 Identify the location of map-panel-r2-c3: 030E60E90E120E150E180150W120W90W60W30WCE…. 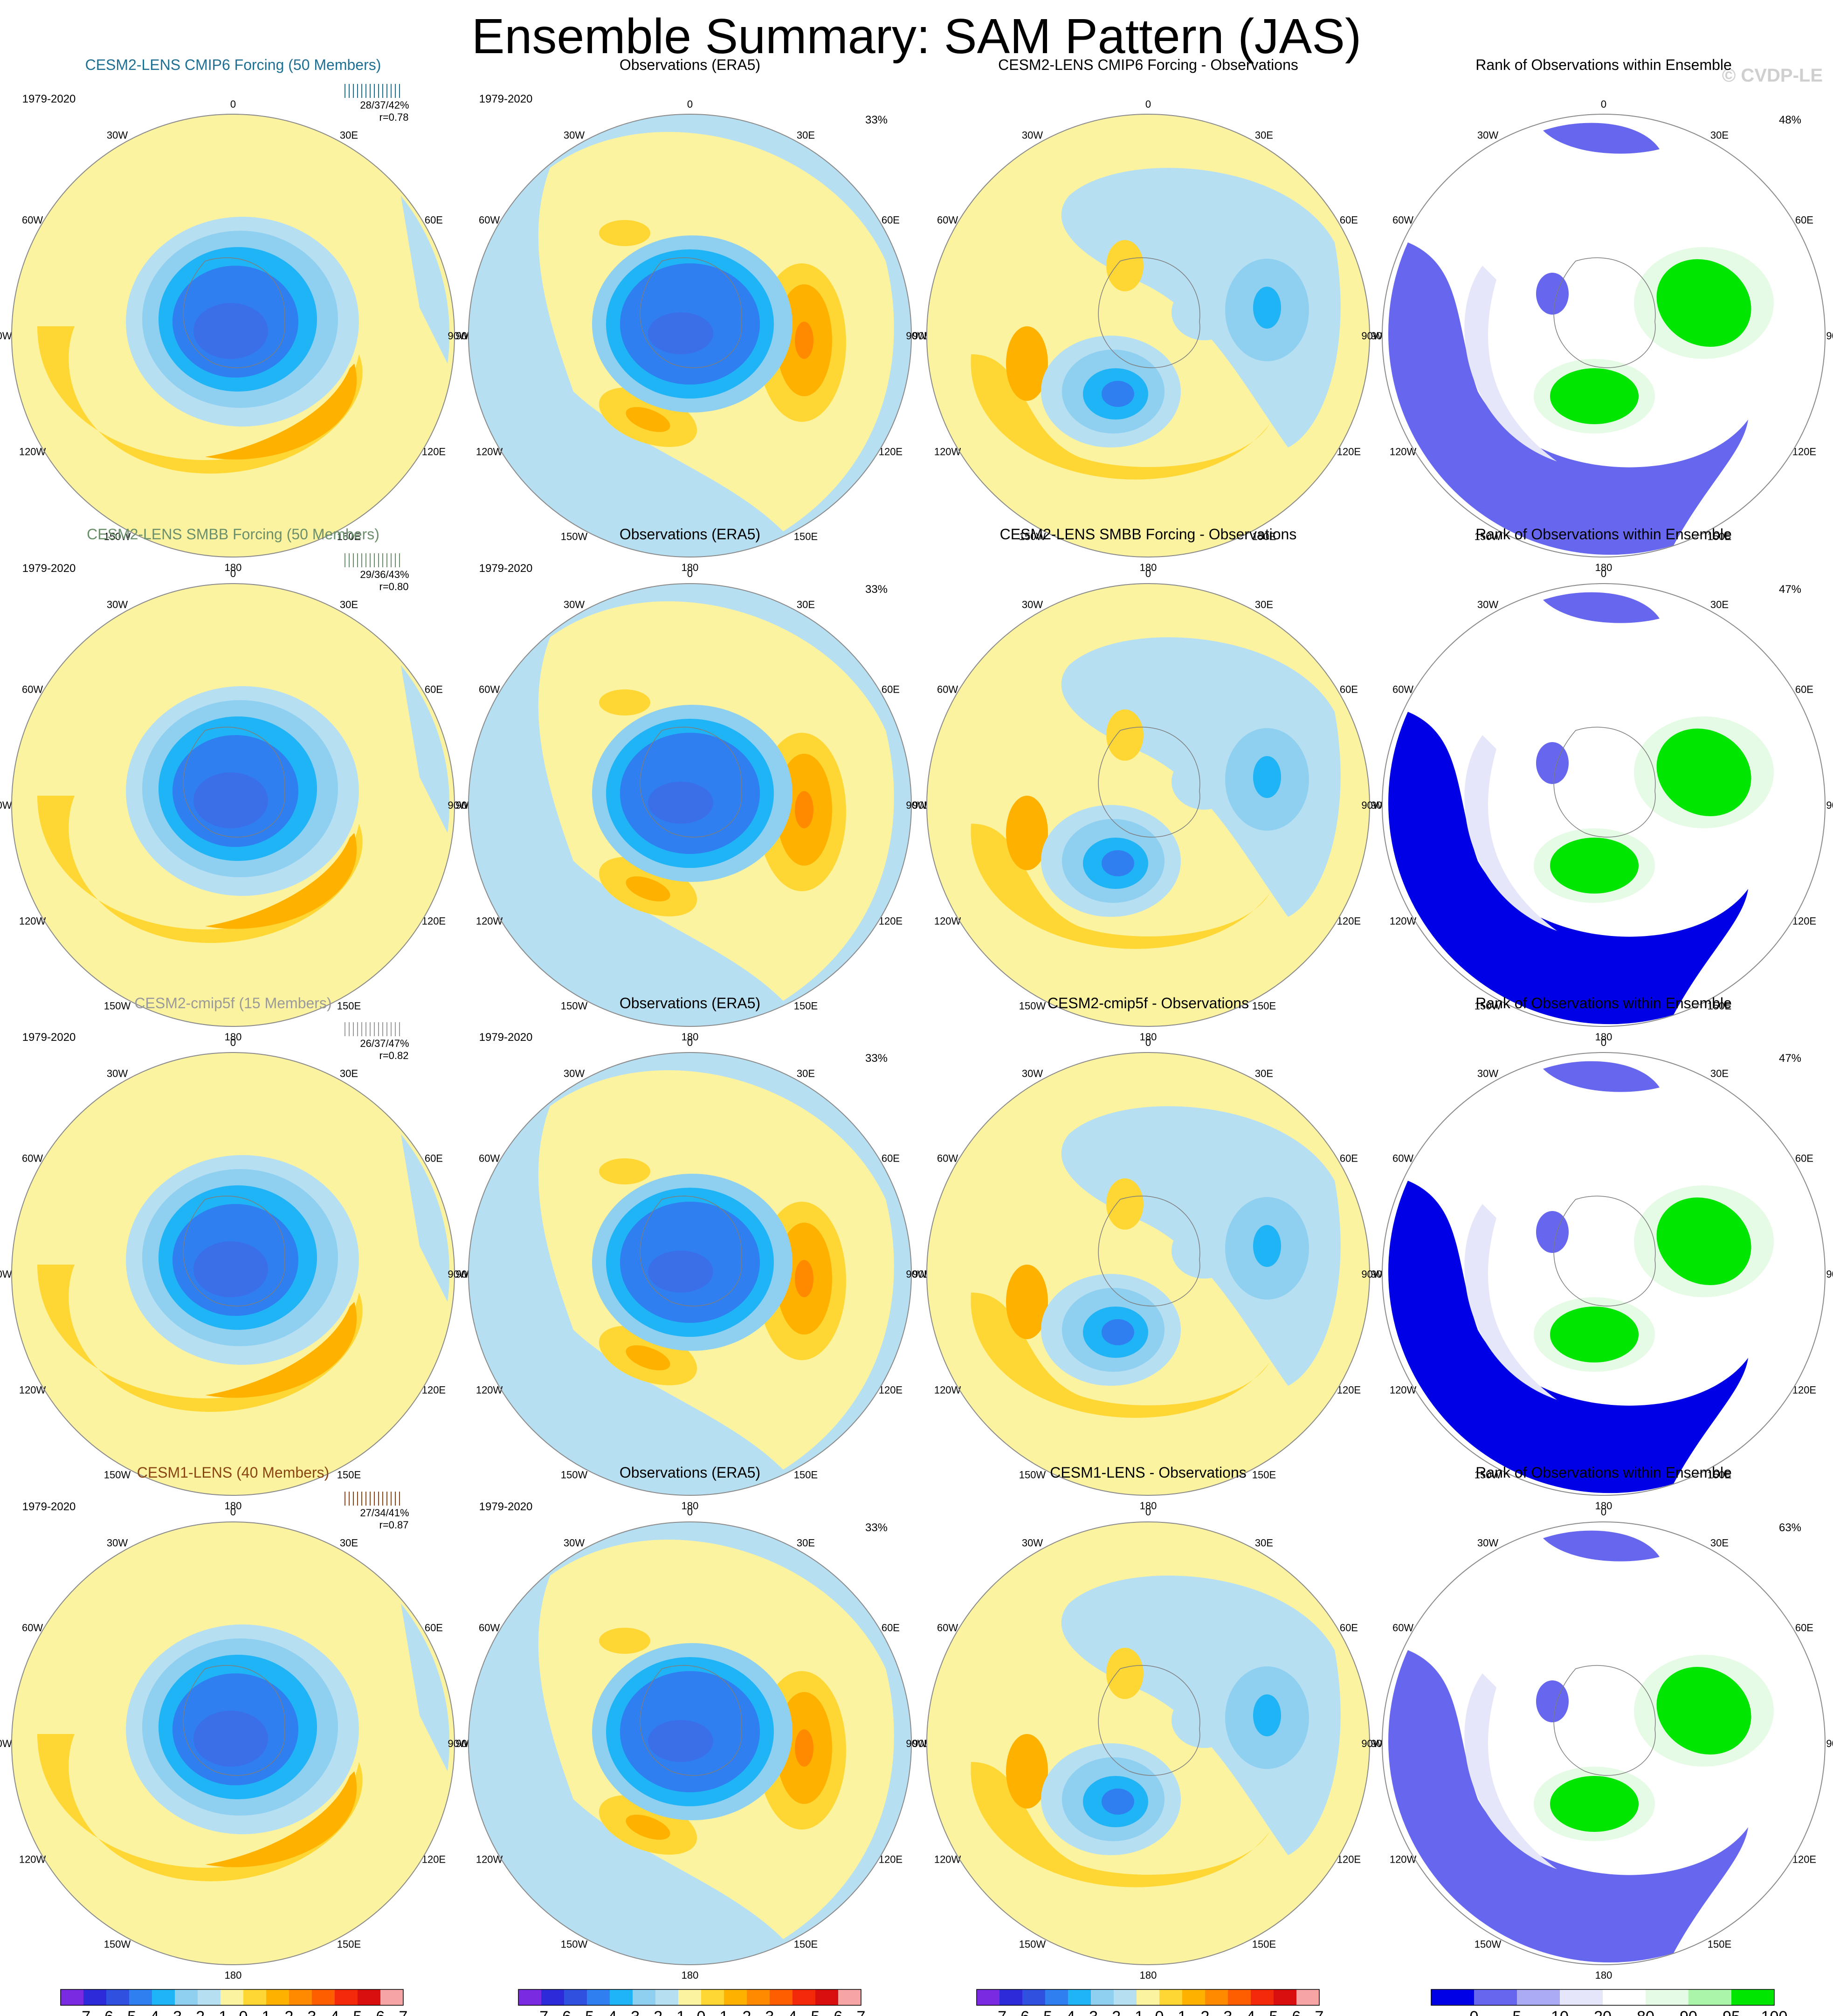
(1147, 784).